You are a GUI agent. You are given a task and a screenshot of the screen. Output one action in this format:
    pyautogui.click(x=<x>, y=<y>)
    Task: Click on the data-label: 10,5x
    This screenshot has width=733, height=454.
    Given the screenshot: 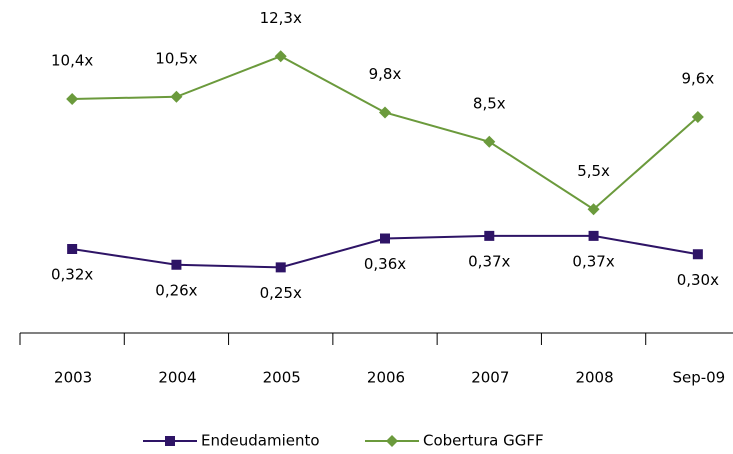 What is the action you would take?
    pyautogui.click(x=176, y=58)
    